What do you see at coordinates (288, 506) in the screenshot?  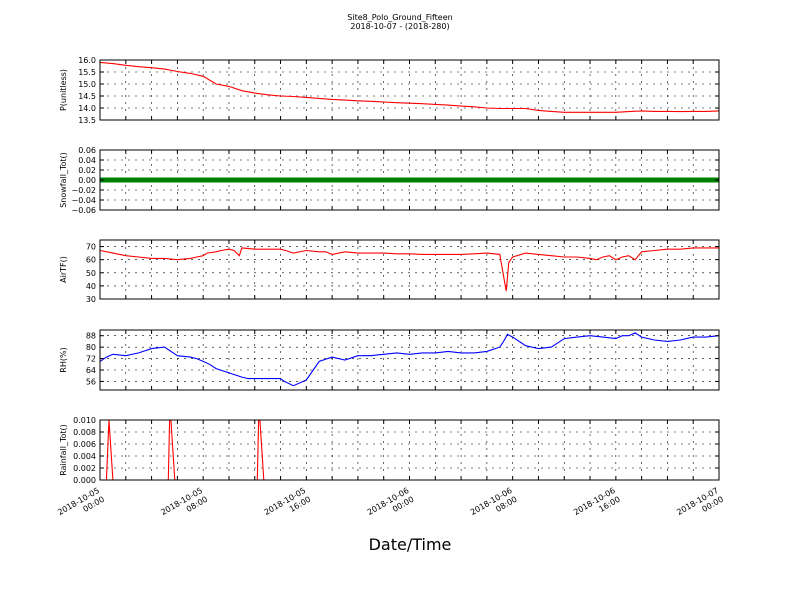 I see `x-tick-label: 2018-10-0516:00` at bounding box center [288, 506].